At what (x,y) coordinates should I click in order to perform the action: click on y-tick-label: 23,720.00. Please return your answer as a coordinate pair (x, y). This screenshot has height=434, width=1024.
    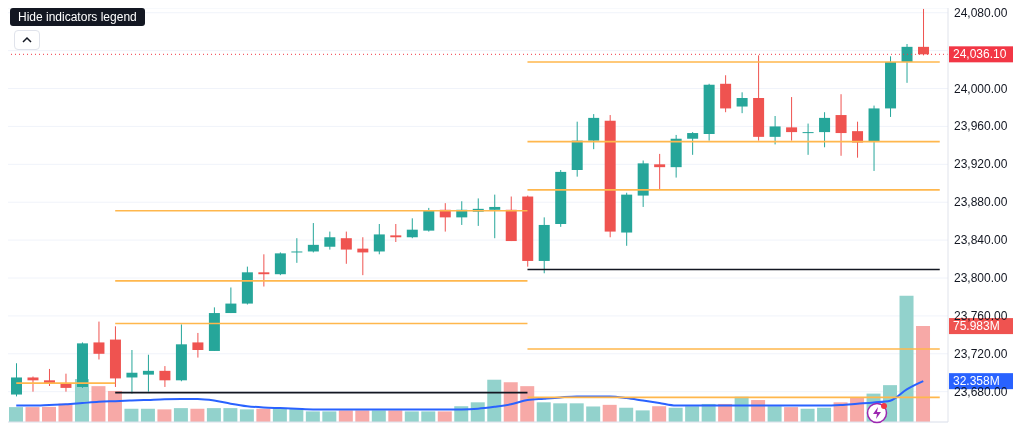
    Looking at the image, I should click on (981, 353).